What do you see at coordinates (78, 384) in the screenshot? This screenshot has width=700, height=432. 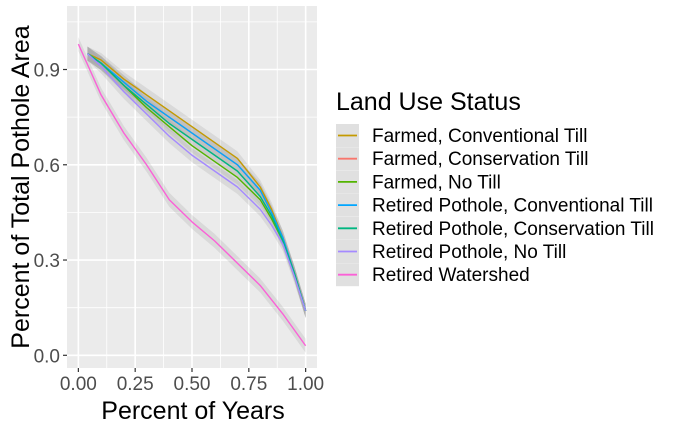 I see `x-tick-label: 0.00` at bounding box center [78, 384].